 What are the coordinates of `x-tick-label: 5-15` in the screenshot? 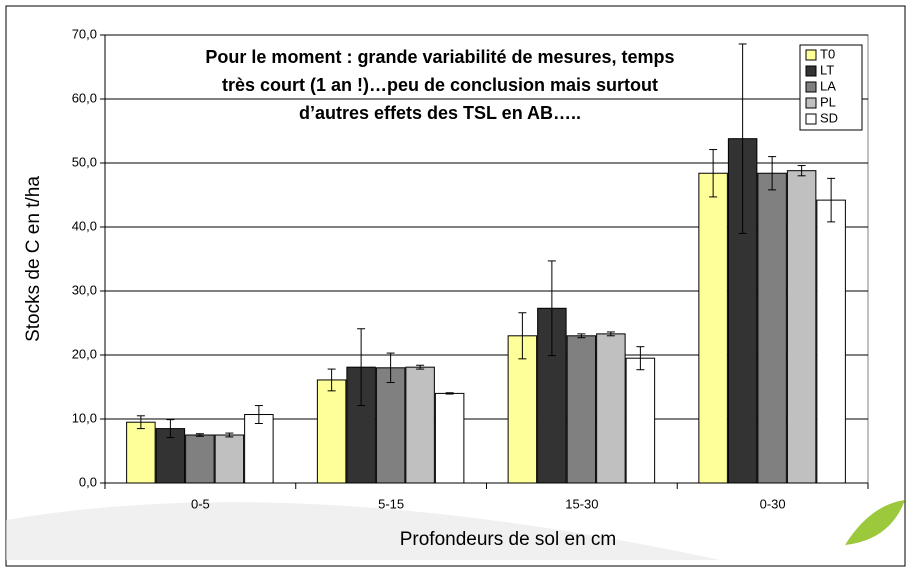 It's located at (391, 503).